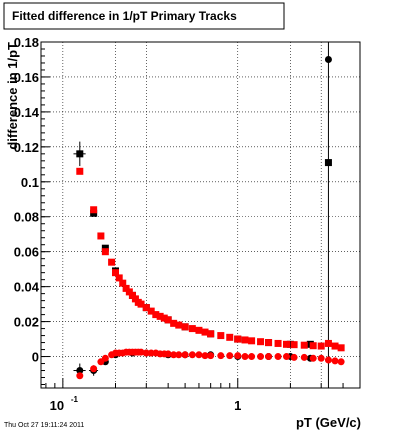 Image resolution: width=400 pixels, height=433 pixels. Describe the element at coordinates (12, 96) in the screenshot. I see `y-axis-label: difference in 1/pT` at that location.